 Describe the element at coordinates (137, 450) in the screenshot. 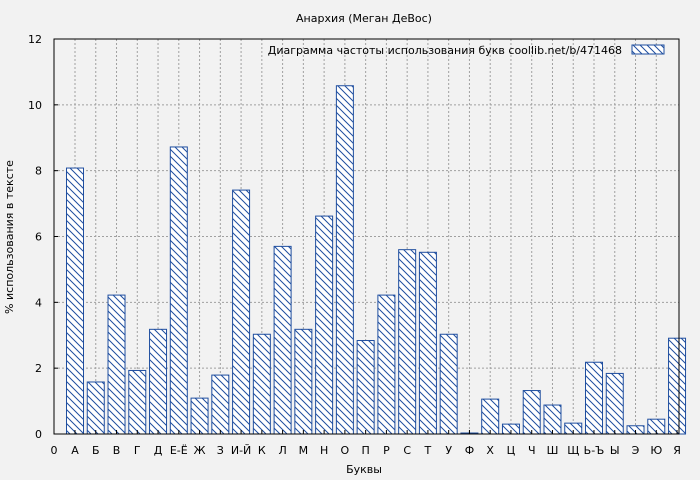

I see `x-tick-label: Г` at that location.